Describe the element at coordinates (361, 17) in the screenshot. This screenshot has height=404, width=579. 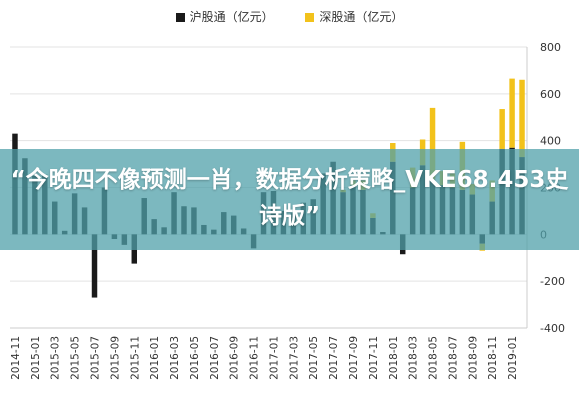
I see `legend-label-shenzhen: 深股通（亿元）` at that location.